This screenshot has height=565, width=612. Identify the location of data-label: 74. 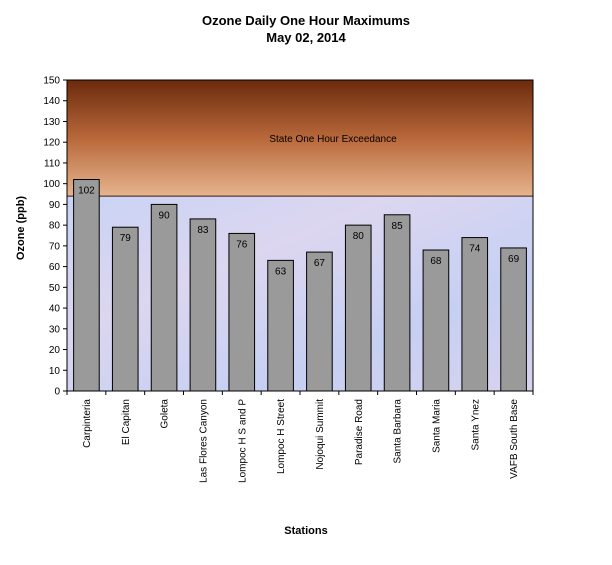
(475, 249).